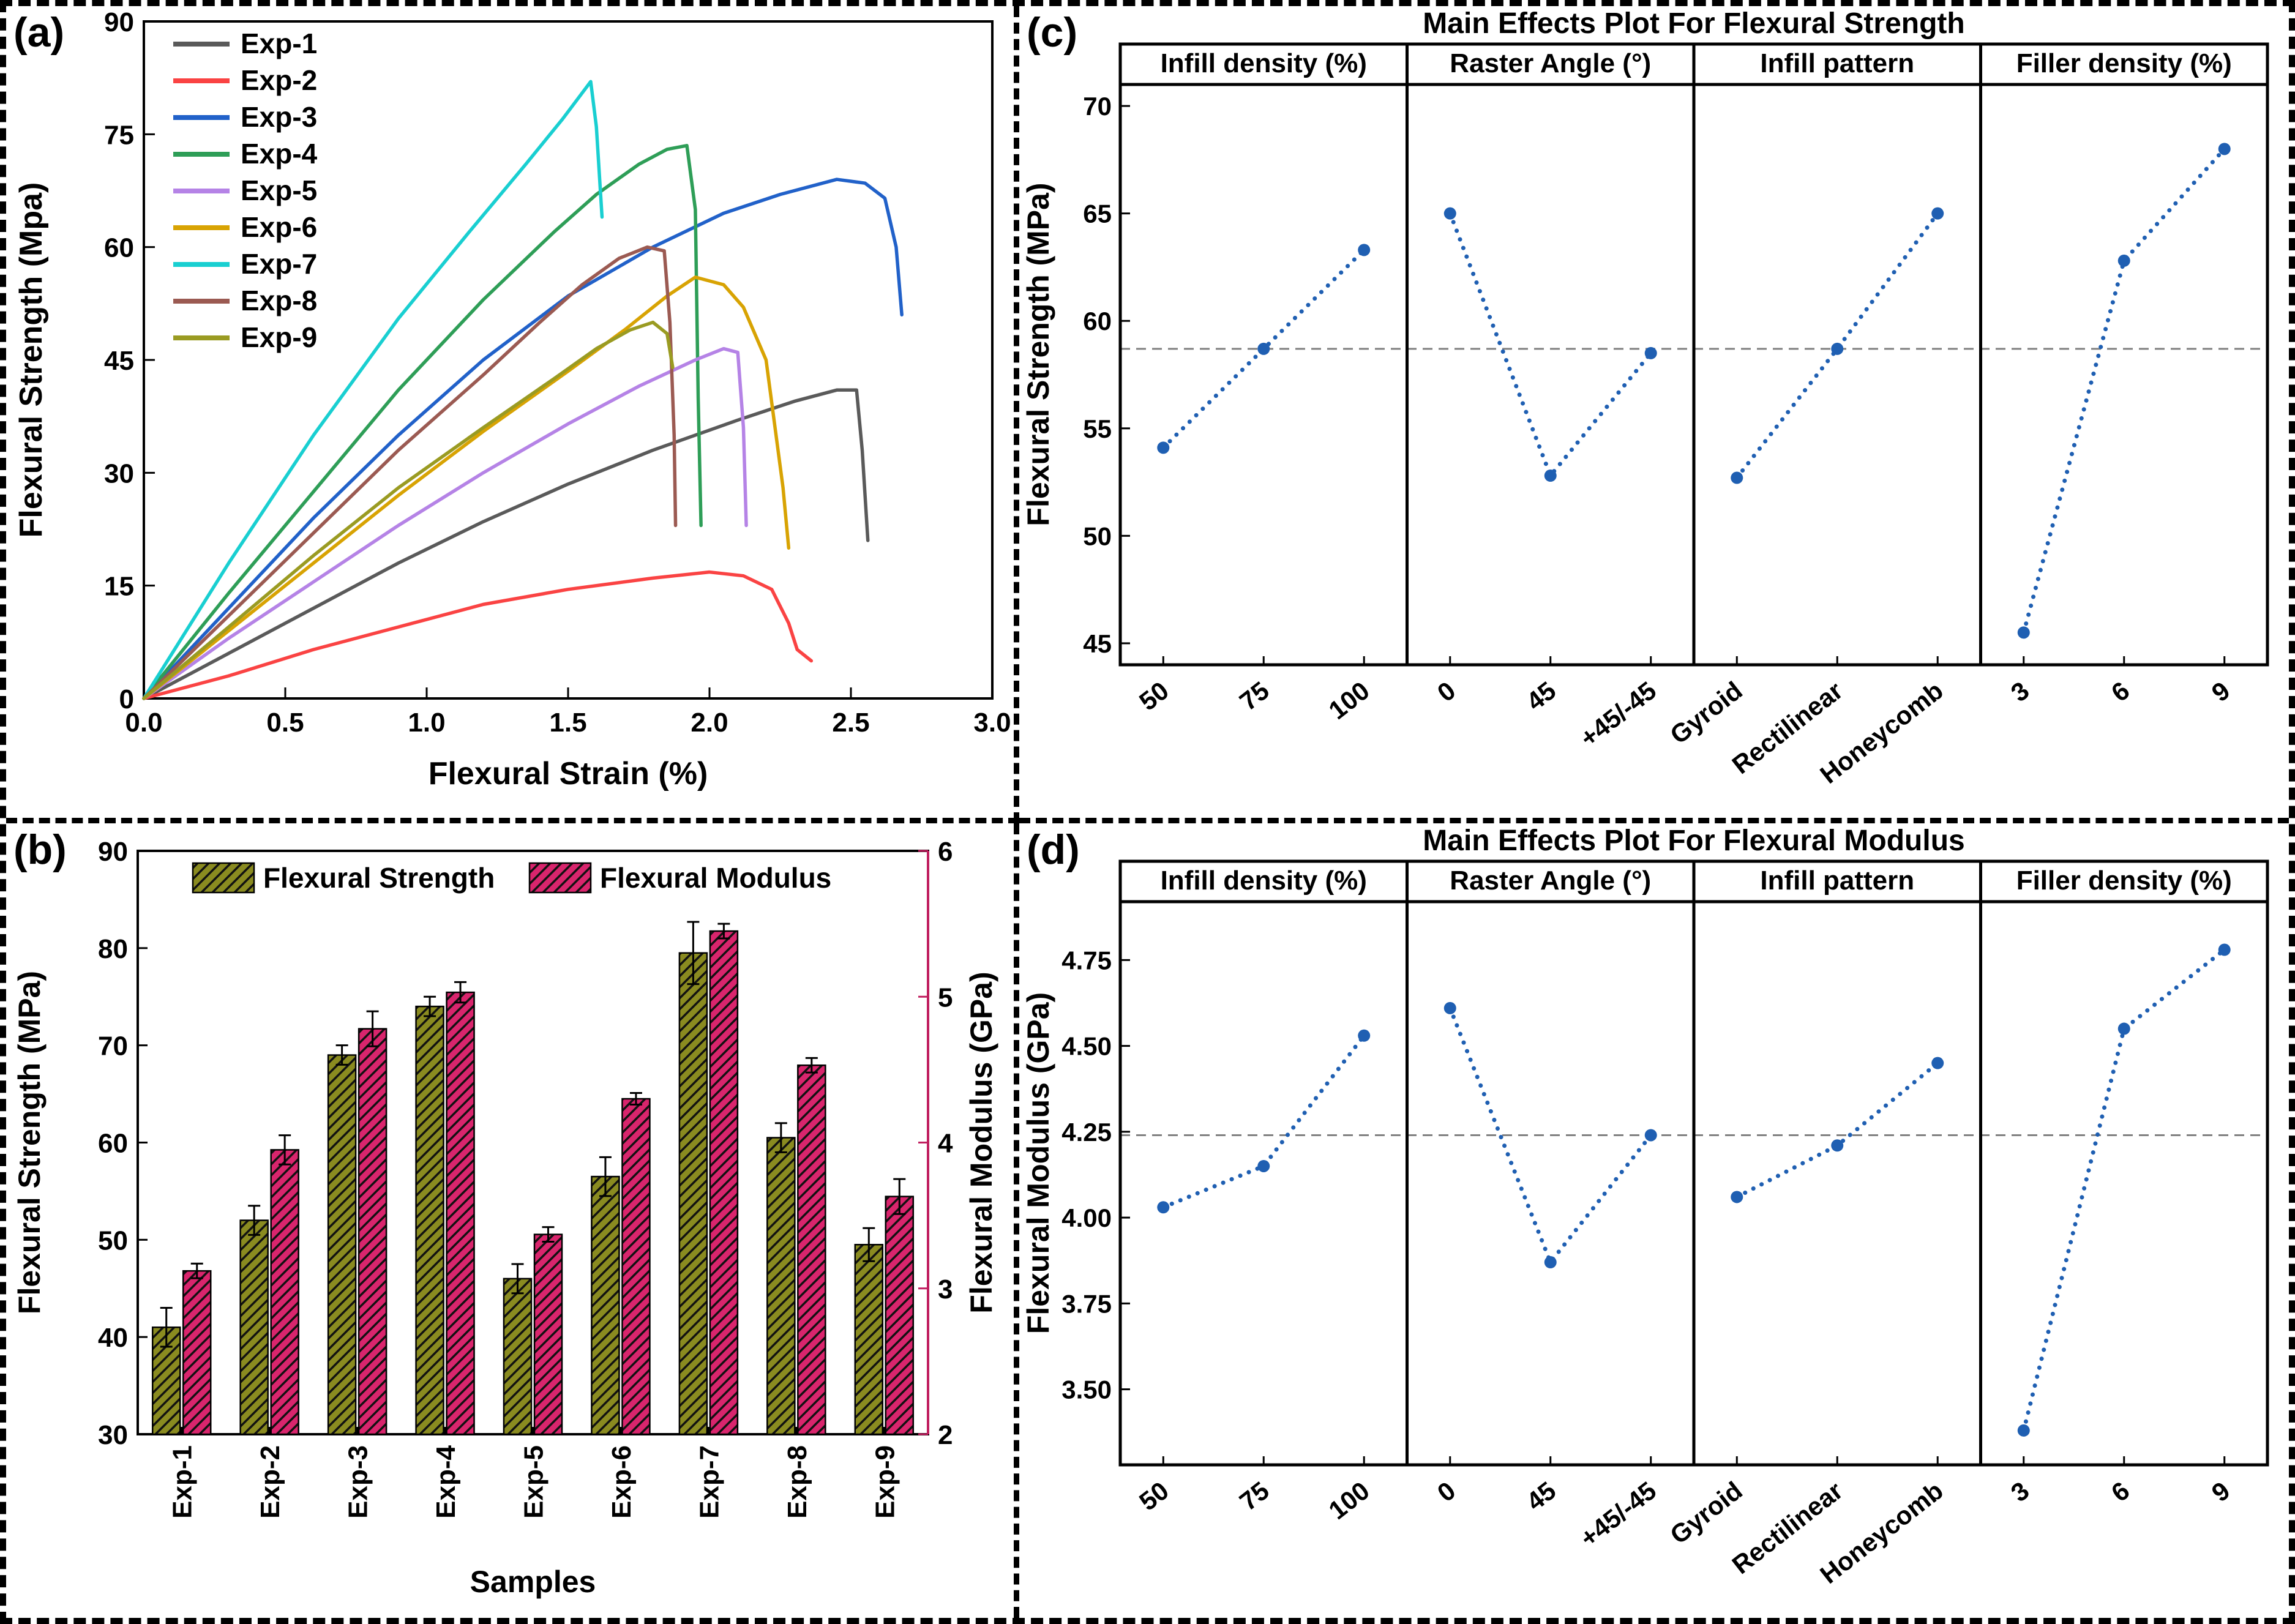 This screenshot has width=2295, height=1624. What do you see at coordinates (1052, 32) in the screenshot?
I see `panel-c-label: (c)` at bounding box center [1052, 32].